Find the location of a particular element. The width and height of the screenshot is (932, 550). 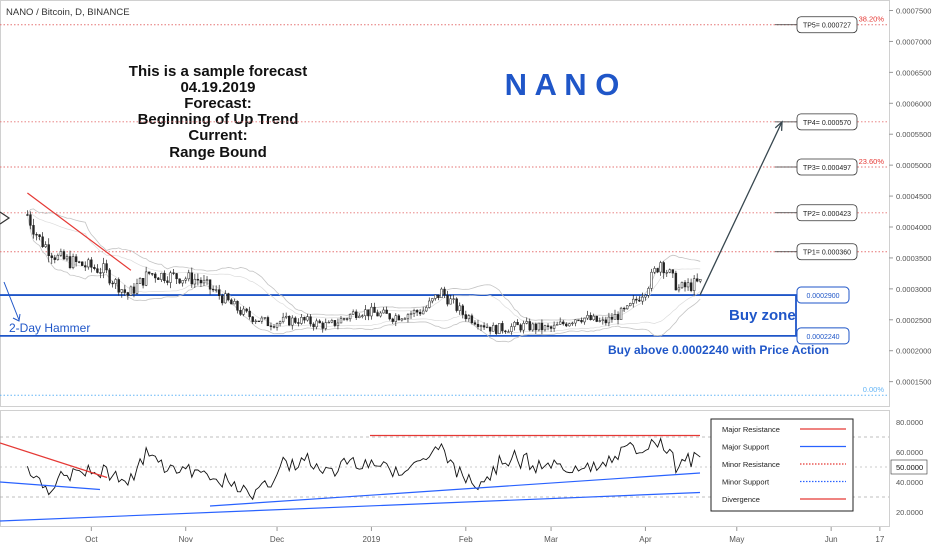

price-tick-label: 0.0006000 is located at coordinates (913, 103).